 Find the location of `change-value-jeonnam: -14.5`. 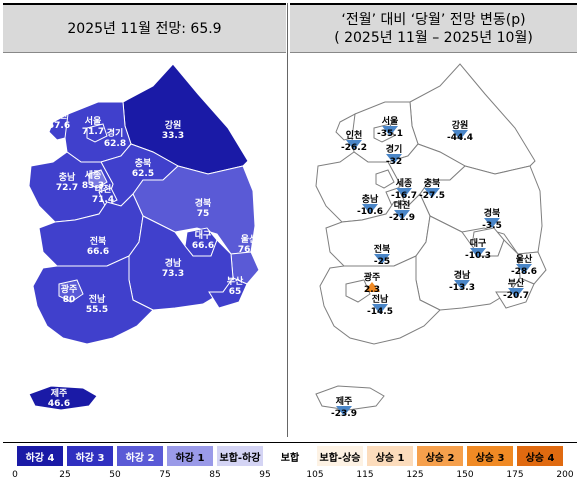

change-value-jeonnam: -14.5 is located at coordinates (380, 312).